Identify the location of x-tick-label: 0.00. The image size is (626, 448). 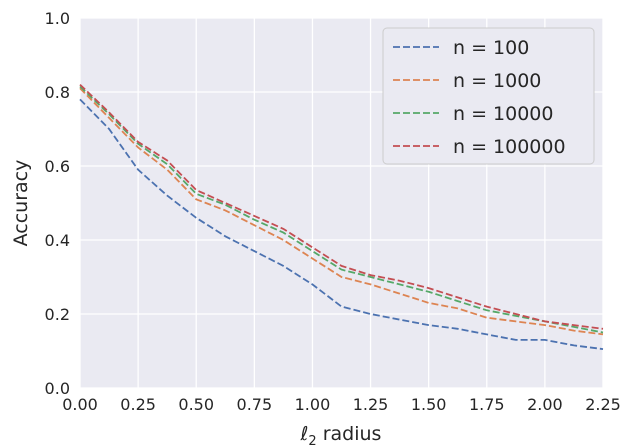
(80, 404).